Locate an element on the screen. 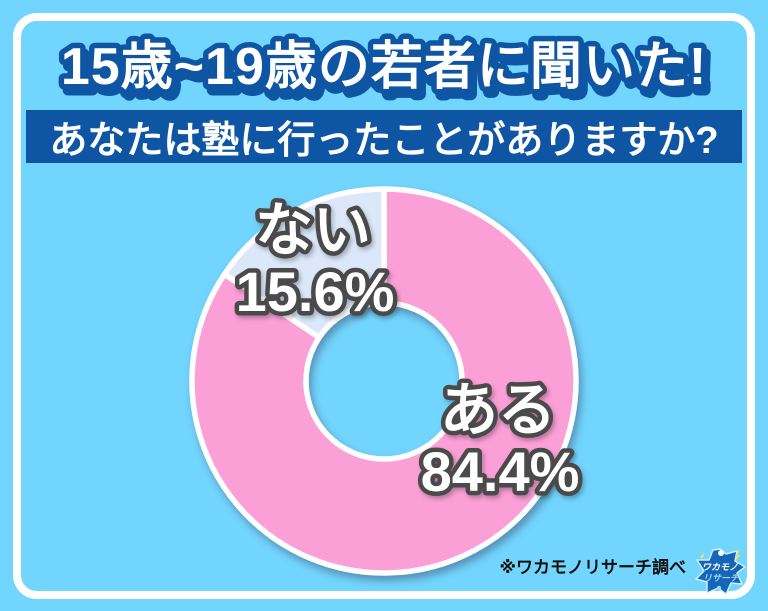 Image resolution: width=768 pixels, height=611 pixels. logo-splash-shape is located at coordinates (720, 571).